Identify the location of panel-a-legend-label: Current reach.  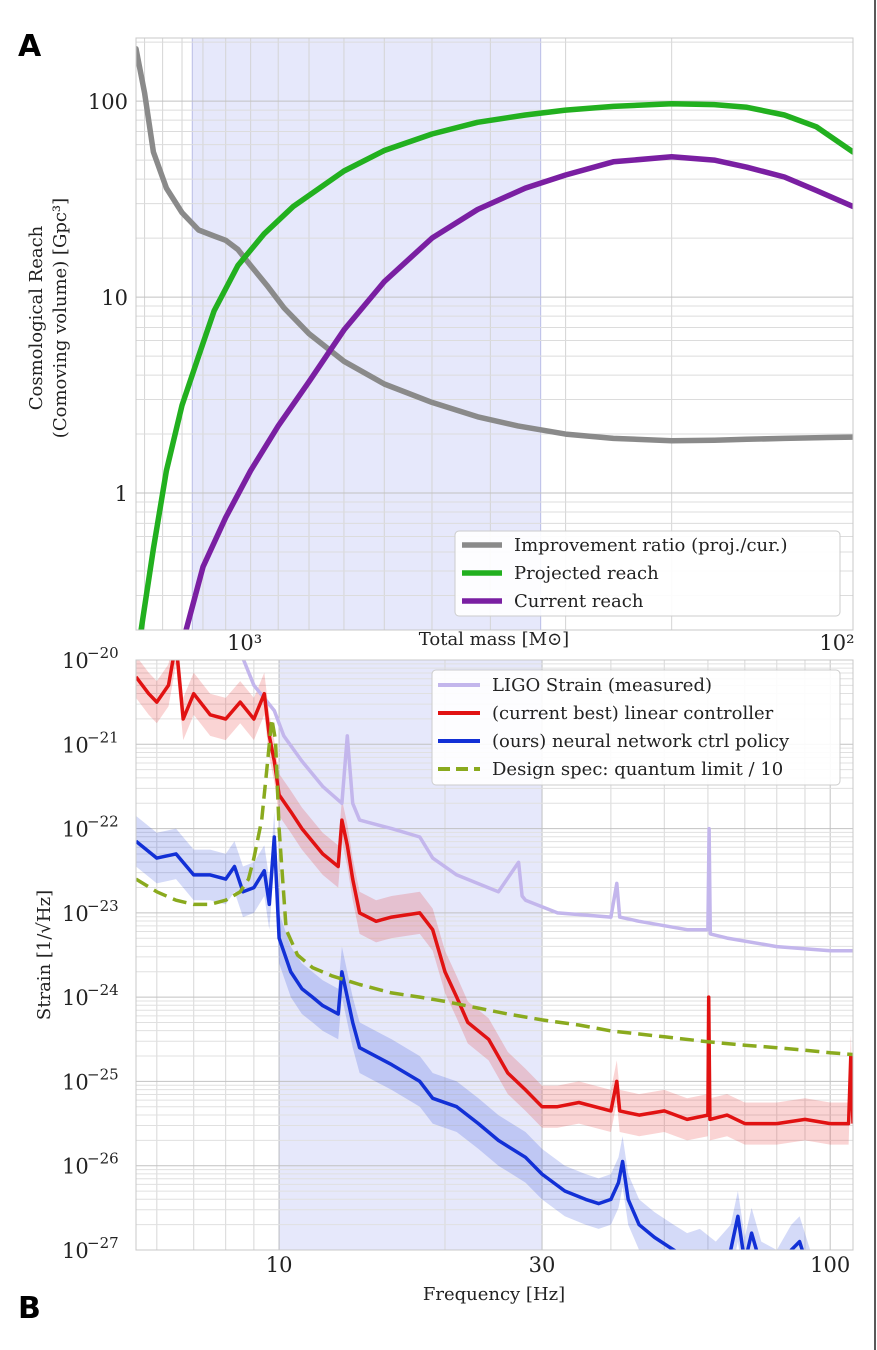
(579, 601).